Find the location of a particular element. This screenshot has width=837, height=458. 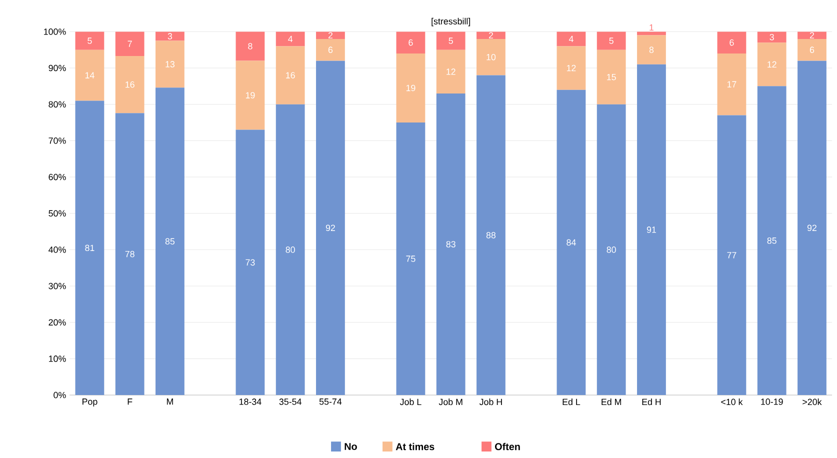

data-label: 88 is located at coordinates (491, 235).